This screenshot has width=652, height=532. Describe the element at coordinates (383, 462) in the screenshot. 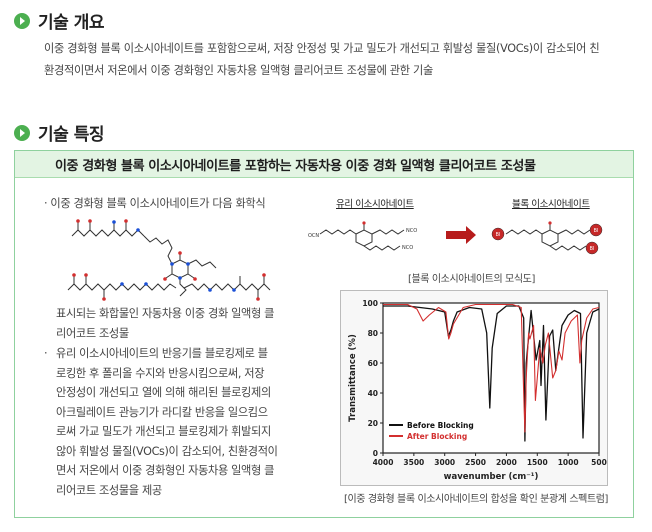

I see `x-tick-label: 4000` at that location.